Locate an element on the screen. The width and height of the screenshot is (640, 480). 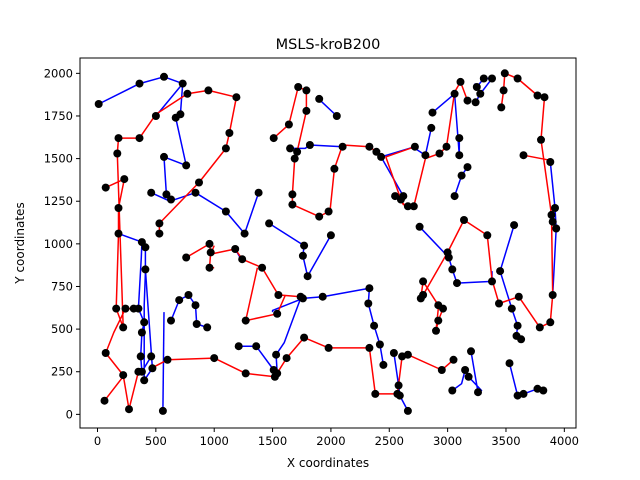
y-tick-label: 1500 is located at coordinates (58, 159).